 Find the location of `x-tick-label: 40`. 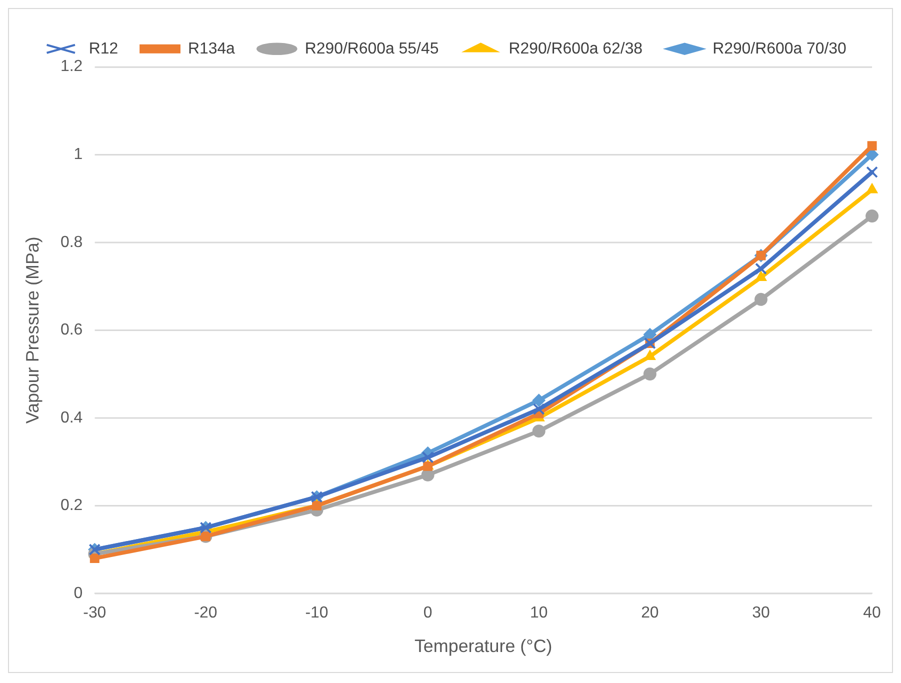

x-tick-label: 40 is located at coordinates (872, 613).